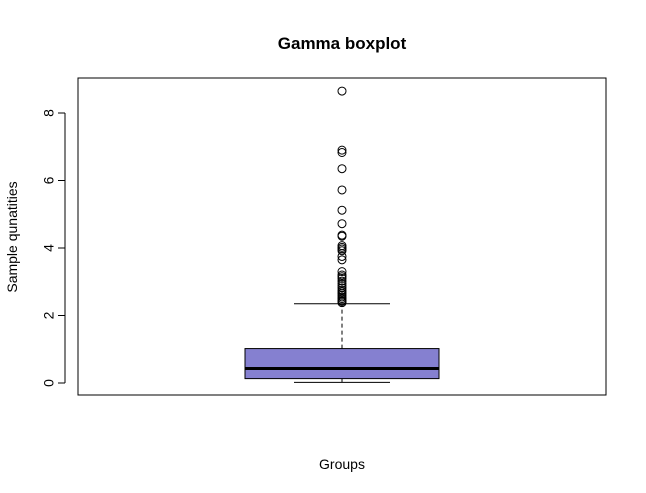 The height and width of the screenshot is (493, 646). Describe the element at coordinates (49, 113) in the screenshot. I see `y-tick-label: 8` at that location.